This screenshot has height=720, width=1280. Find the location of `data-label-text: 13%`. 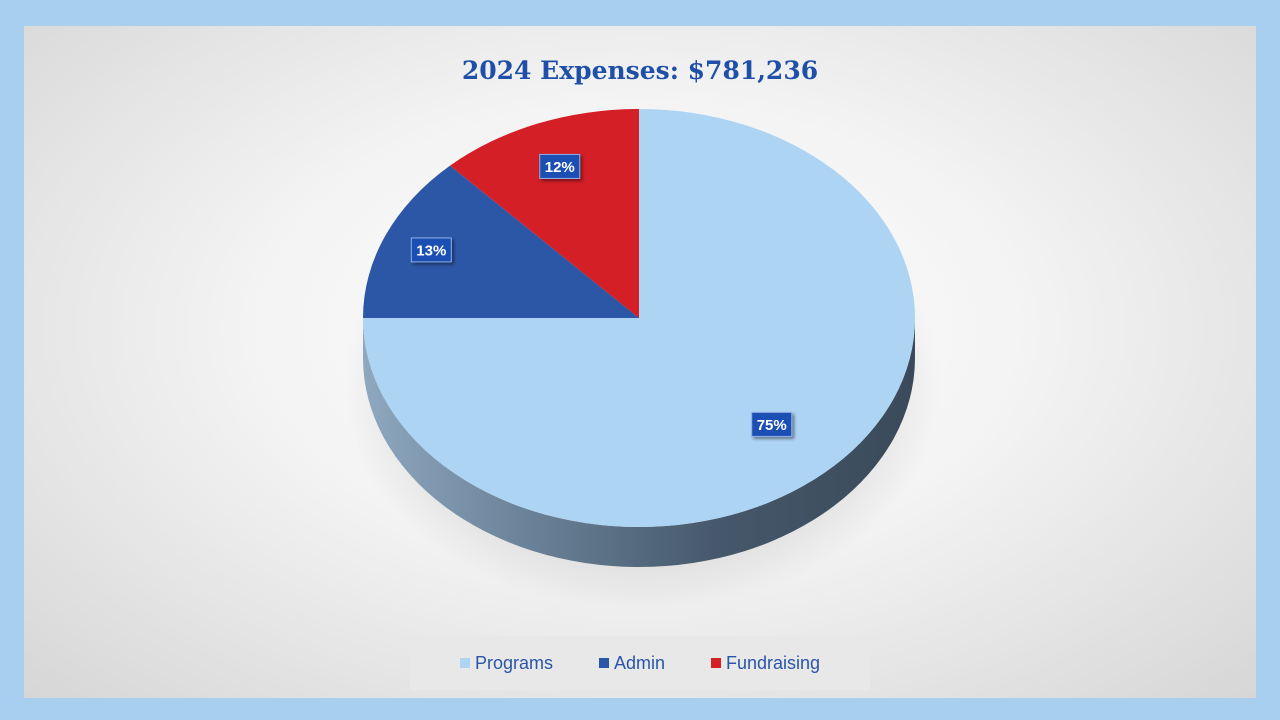

data-label-text: 13% is located at coordinates (431, 250).